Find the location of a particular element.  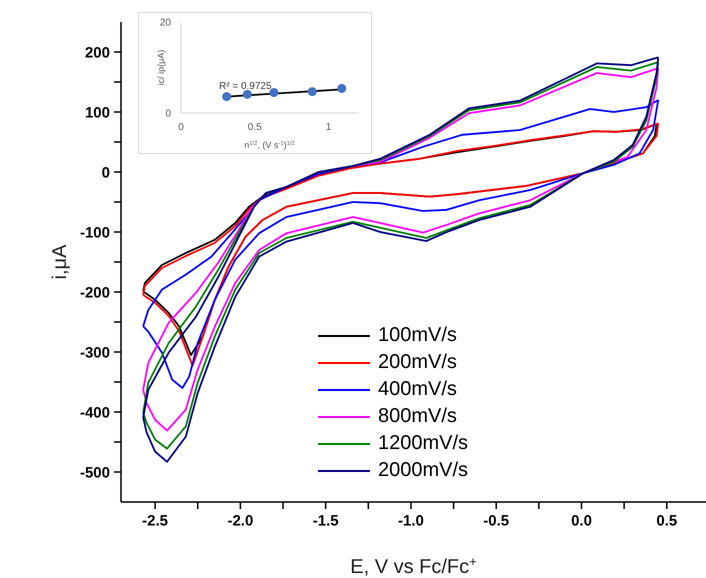

y-axis-title: i,μA is located at coordinates (60, 262).